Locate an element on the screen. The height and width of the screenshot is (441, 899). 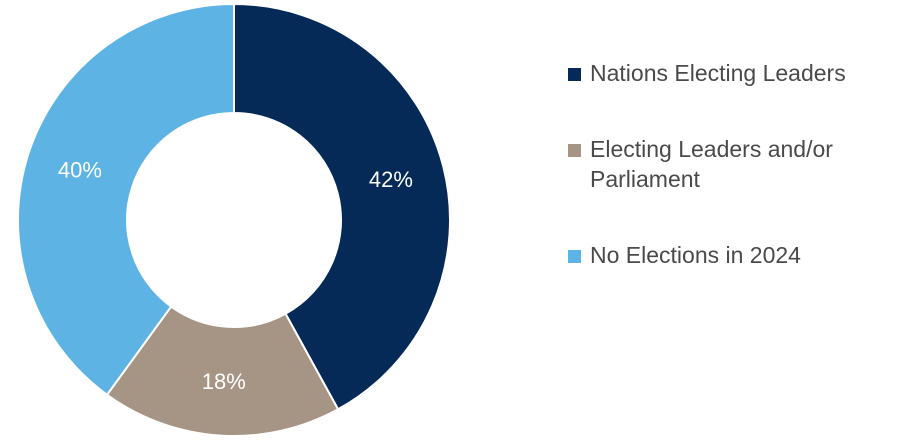
legend-item-nations-electing-leaders: Nations Electing Leaders is located at coordinates (731, 73).